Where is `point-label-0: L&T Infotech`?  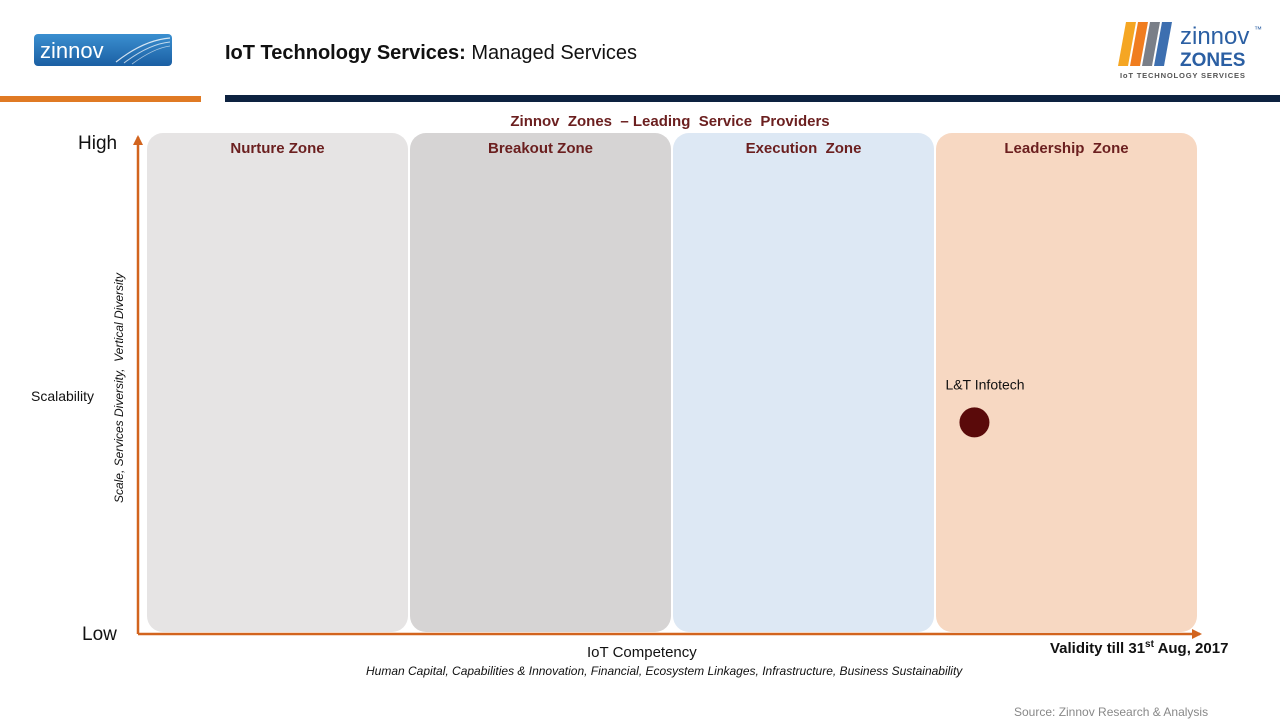 point-label-0: L&T Infotech is located at coordinates (984, 384).